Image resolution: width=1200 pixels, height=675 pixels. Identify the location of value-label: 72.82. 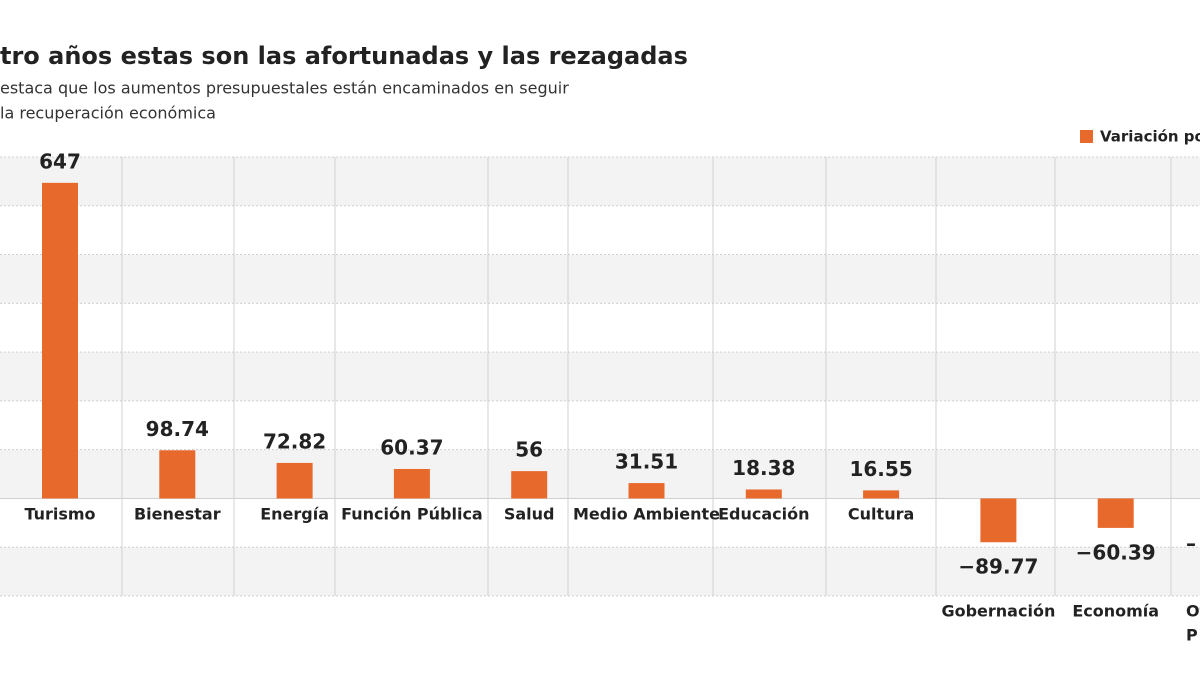
(294, 441).